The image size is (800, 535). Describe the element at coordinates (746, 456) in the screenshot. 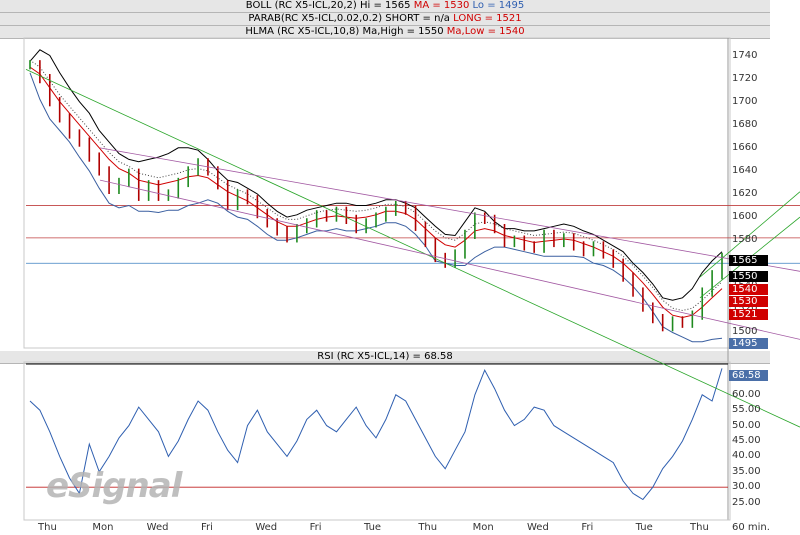

I see `rsi-tick-label: 40.00` at that location.